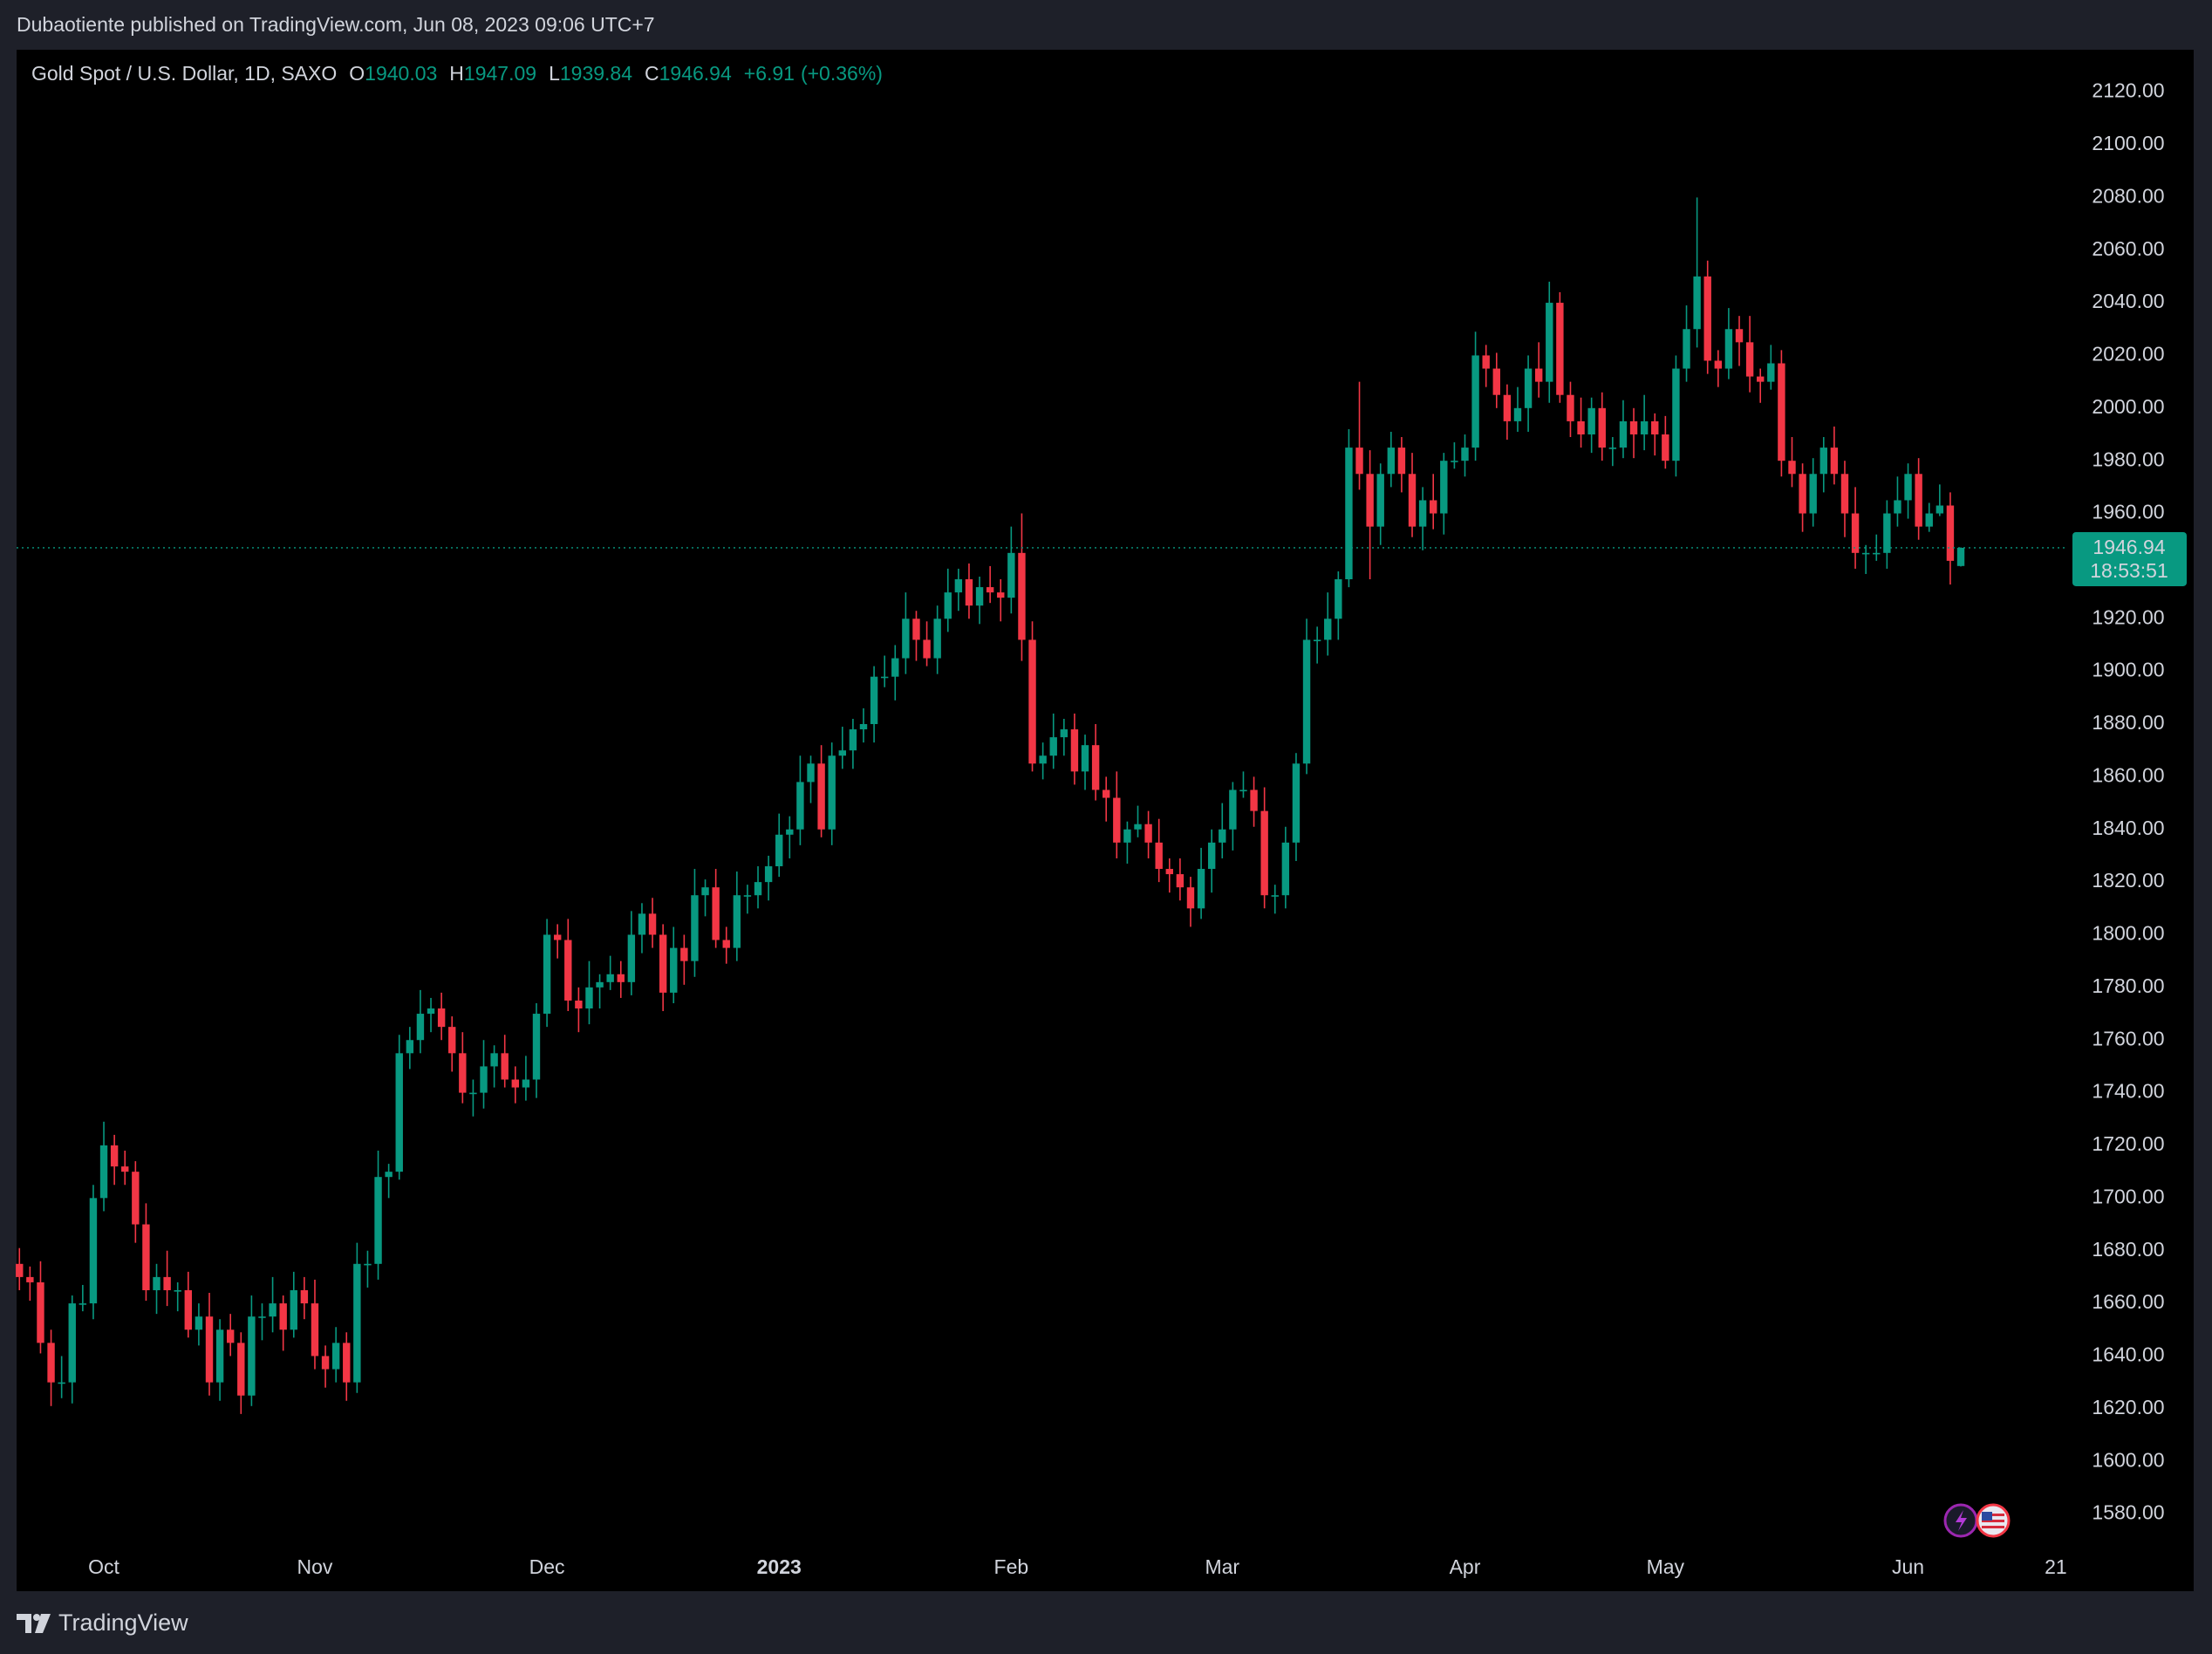 The height and width of the screenshot is (1654, 2212). What do you see at coordinates (2128, 301) in the screenshot?
I see `y-tick-label: 2040.00` at bounding box center [2128, 301].